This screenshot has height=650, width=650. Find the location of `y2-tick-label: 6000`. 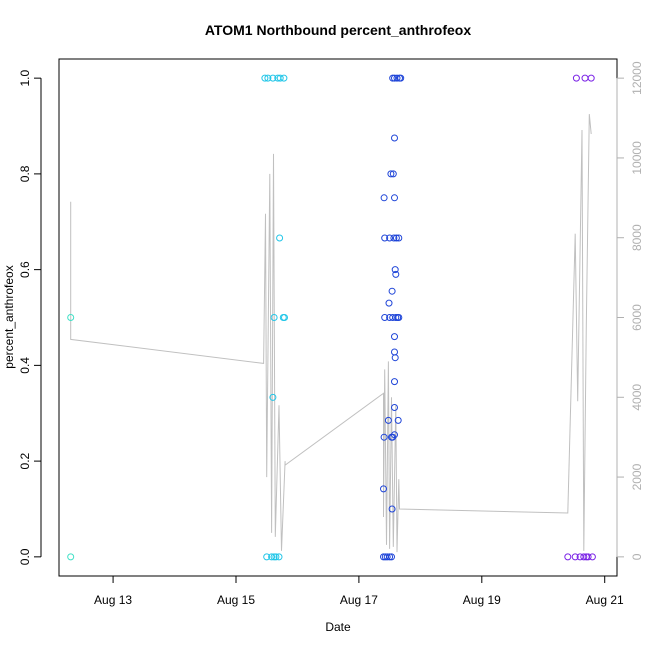

y2-tick-label: 6000 is located at coordinates (637, 317).